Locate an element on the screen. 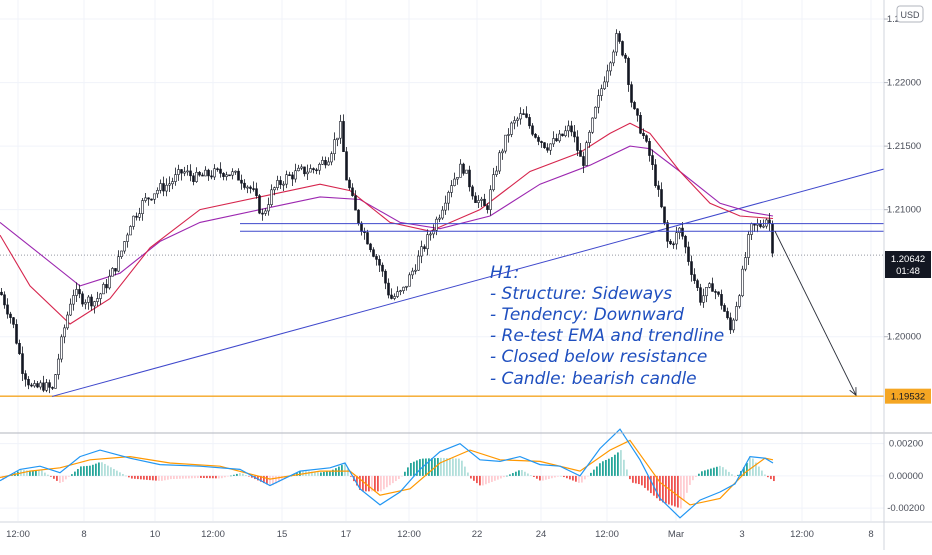  currency-badge: USD is located at coordinates (910, 14).